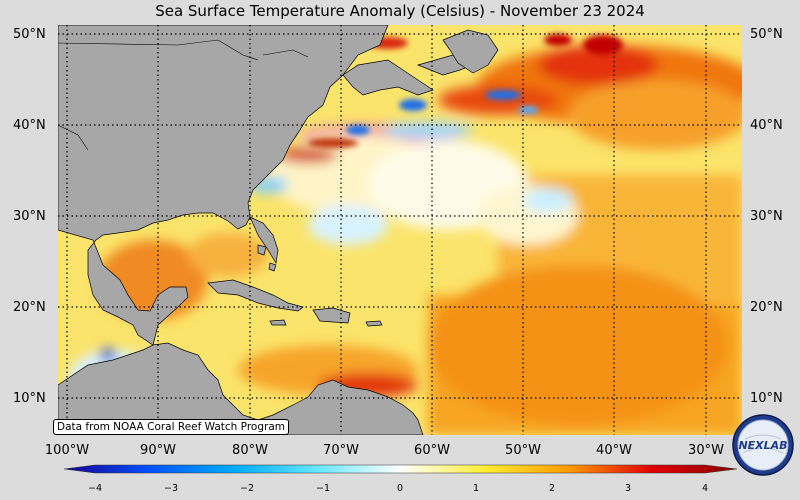 This screenshot has height=500, width=800. I want to click on lat-label-10n: 10°N, so click(29, 398).